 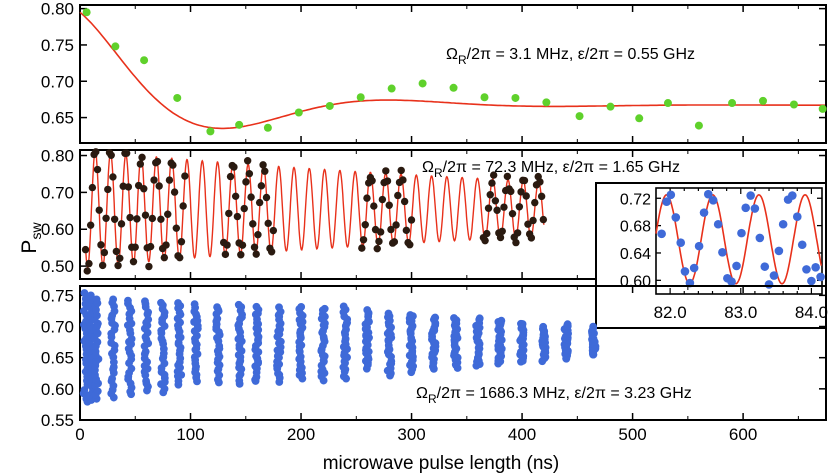 I want to click on panel-annotation: ΩR/2π = 72.3 MHz, ε/2π = 1.65 GHz, so click(x=551, y=169).